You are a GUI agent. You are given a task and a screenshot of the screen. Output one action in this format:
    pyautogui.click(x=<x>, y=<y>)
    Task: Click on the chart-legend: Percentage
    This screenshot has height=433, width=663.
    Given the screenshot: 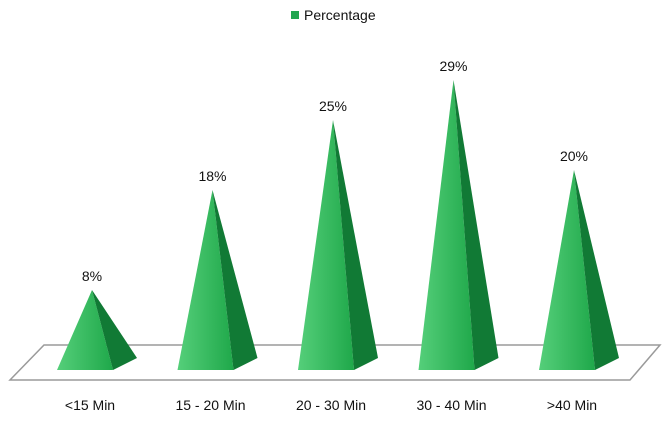 What is the action you would take?
    pyautogui.click(x=333, y=15)
    